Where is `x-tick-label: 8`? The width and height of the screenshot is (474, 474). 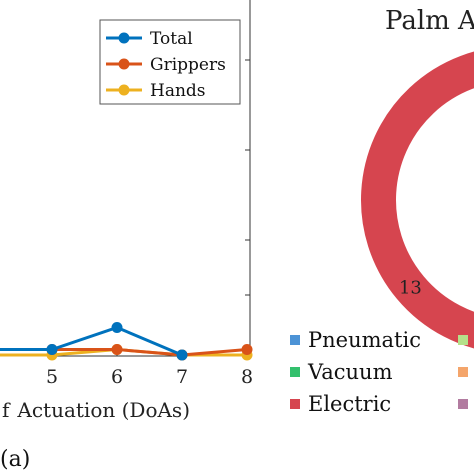 x-tick-label: 8 is located at coordinates (247, 377).